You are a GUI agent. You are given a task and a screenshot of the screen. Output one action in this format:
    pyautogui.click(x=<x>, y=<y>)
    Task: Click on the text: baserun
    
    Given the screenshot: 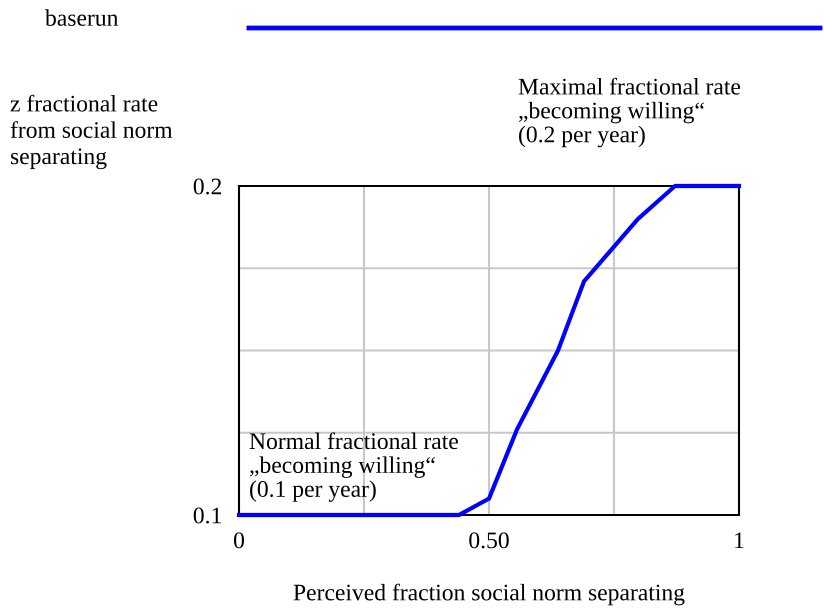 What is the action you would take?
    pyautogui.click(x=81, y=17)
    